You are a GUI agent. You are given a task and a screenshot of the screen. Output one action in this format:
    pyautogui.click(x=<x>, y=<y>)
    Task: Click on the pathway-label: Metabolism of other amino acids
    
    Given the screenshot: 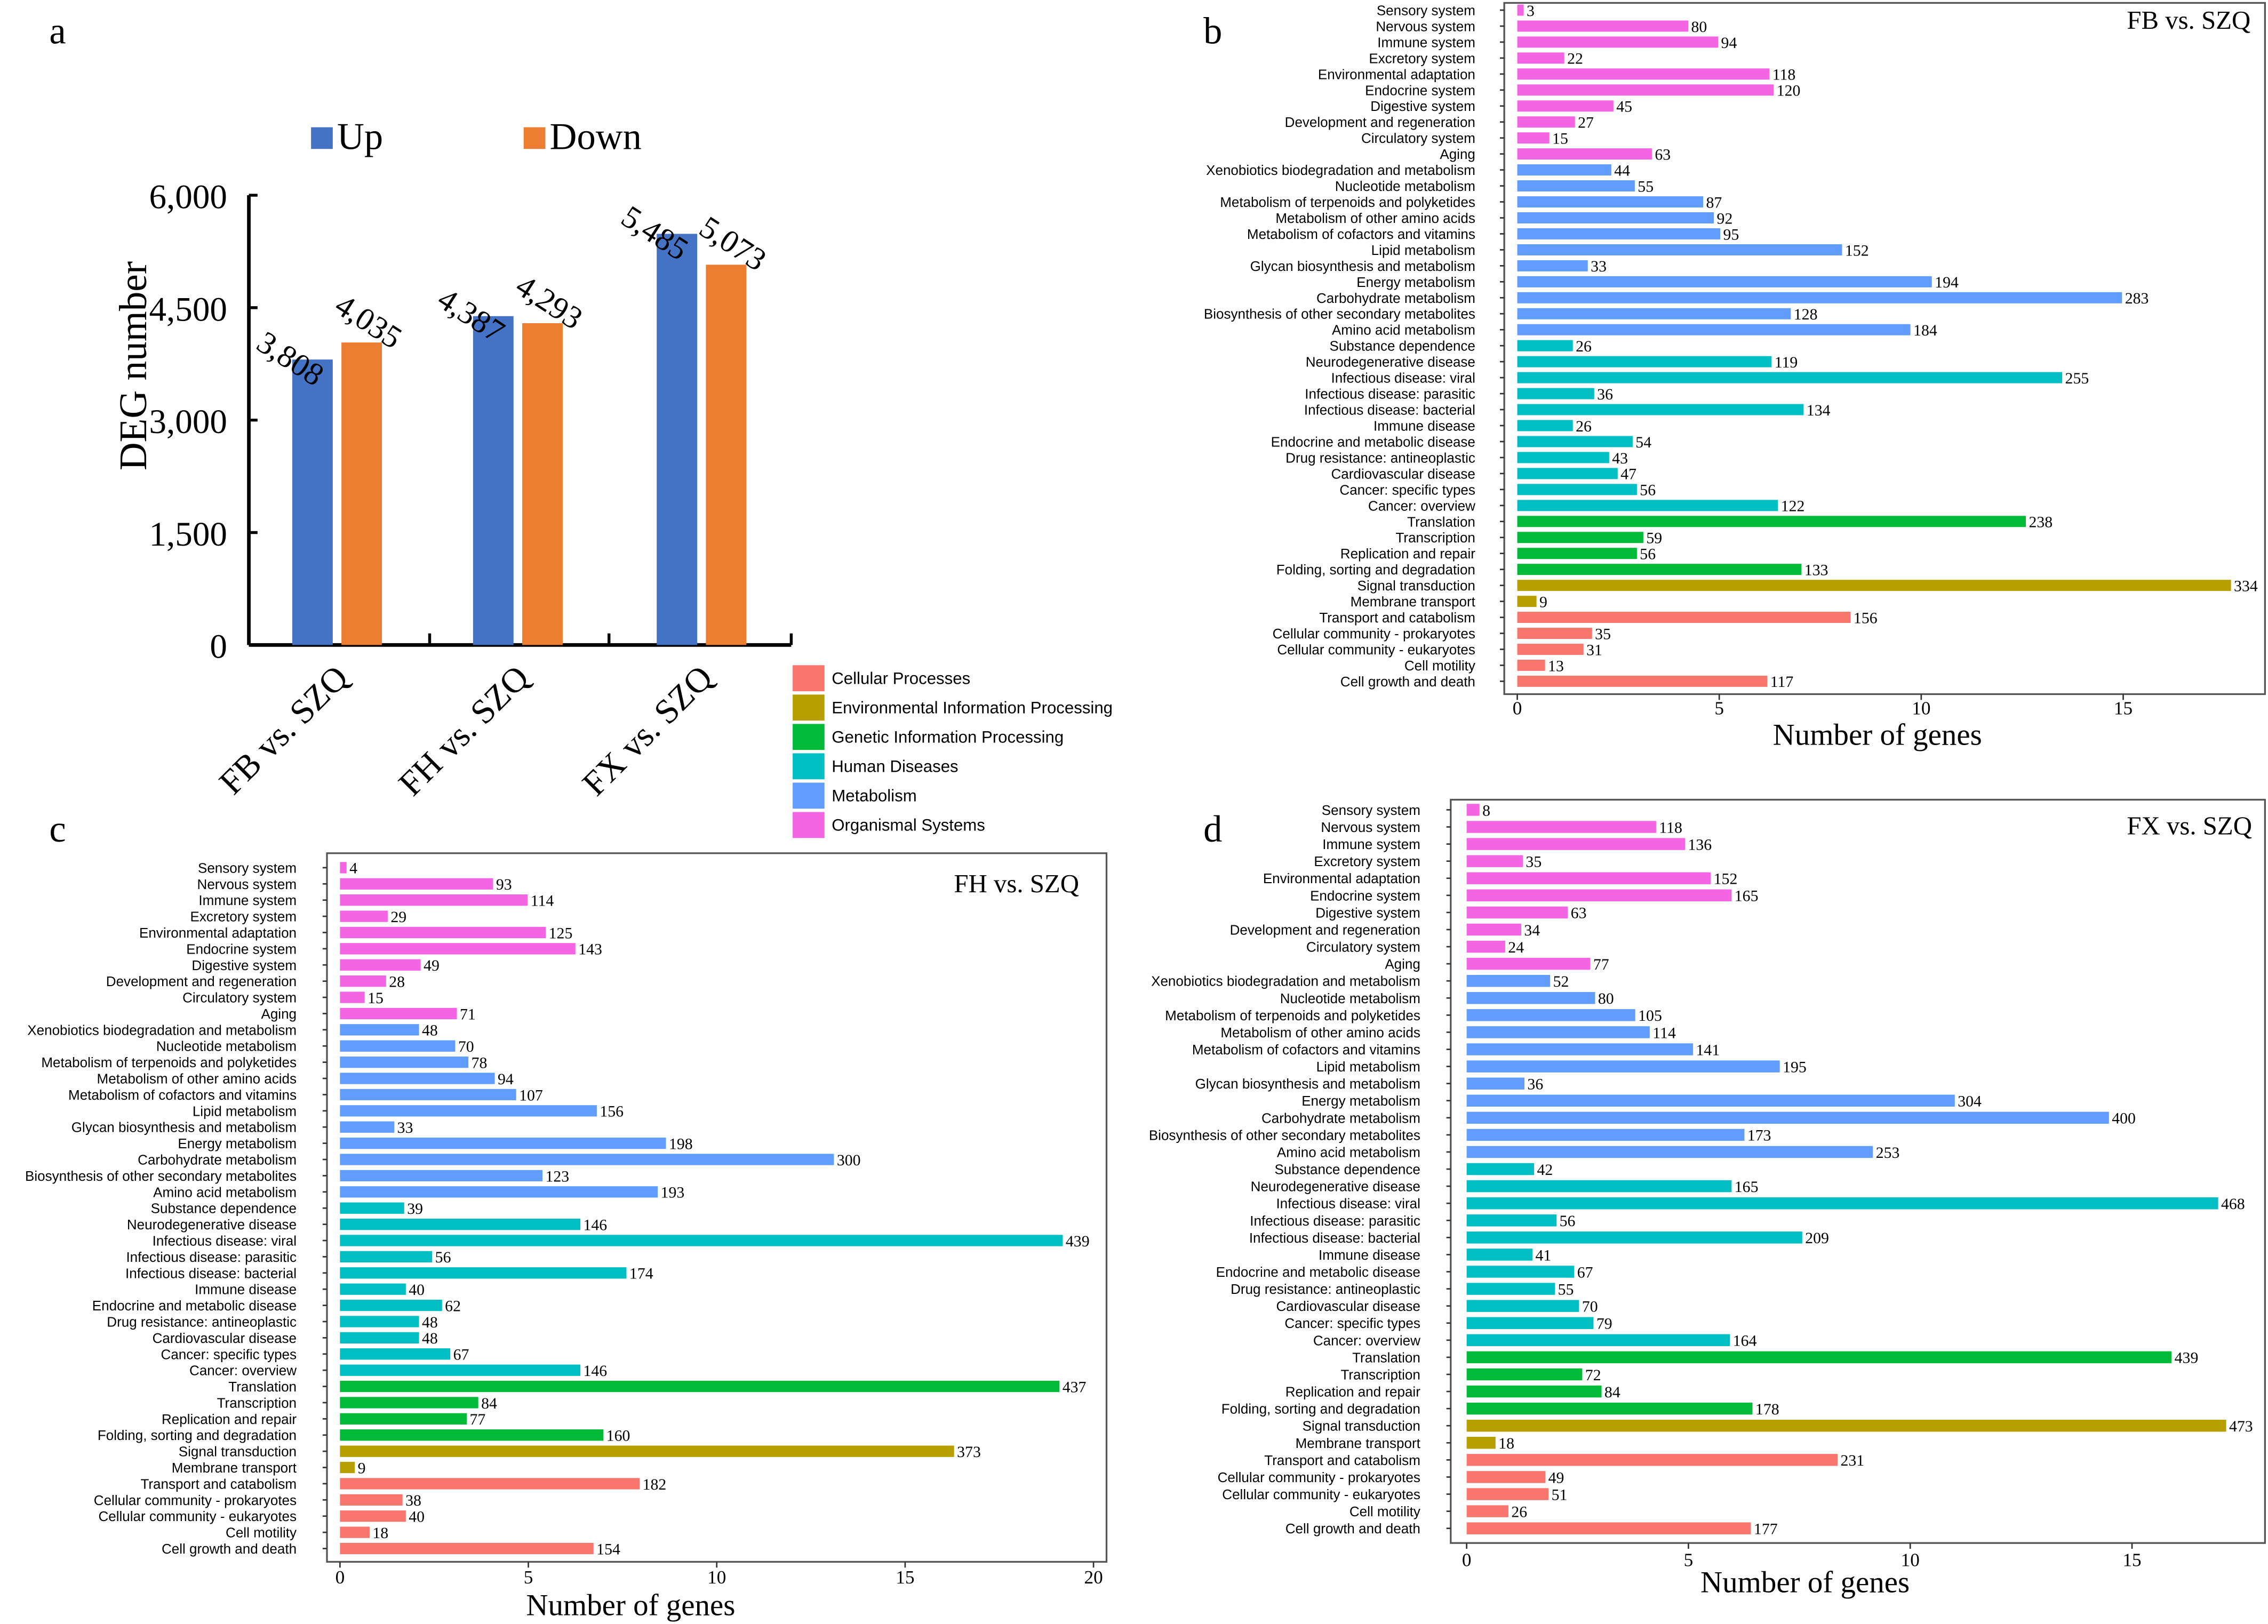 What is the action you would take?
    pyautogui.click(x=1320, y=1033)
    